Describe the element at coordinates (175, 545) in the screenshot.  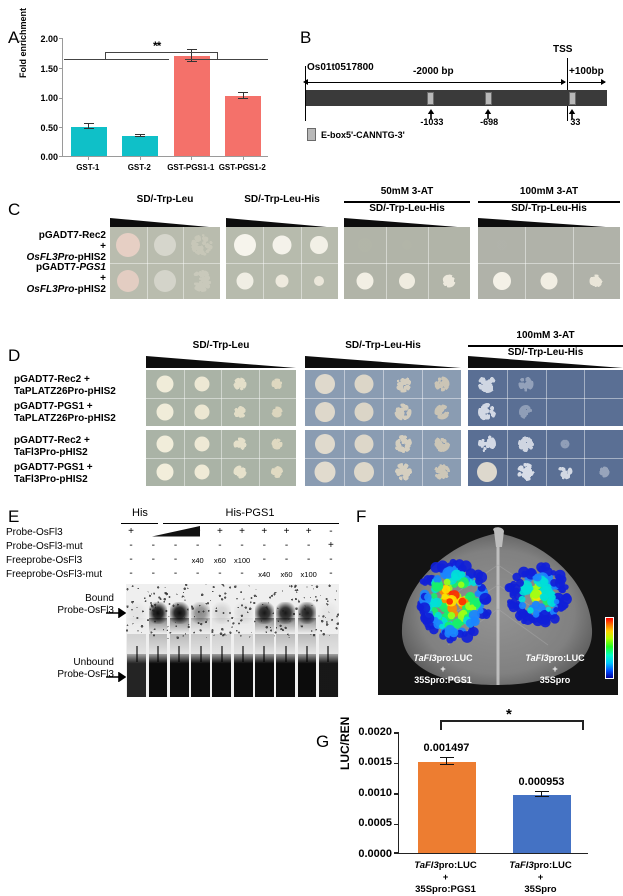
I see `panel-e-cell-r1-c2: -` at that location.